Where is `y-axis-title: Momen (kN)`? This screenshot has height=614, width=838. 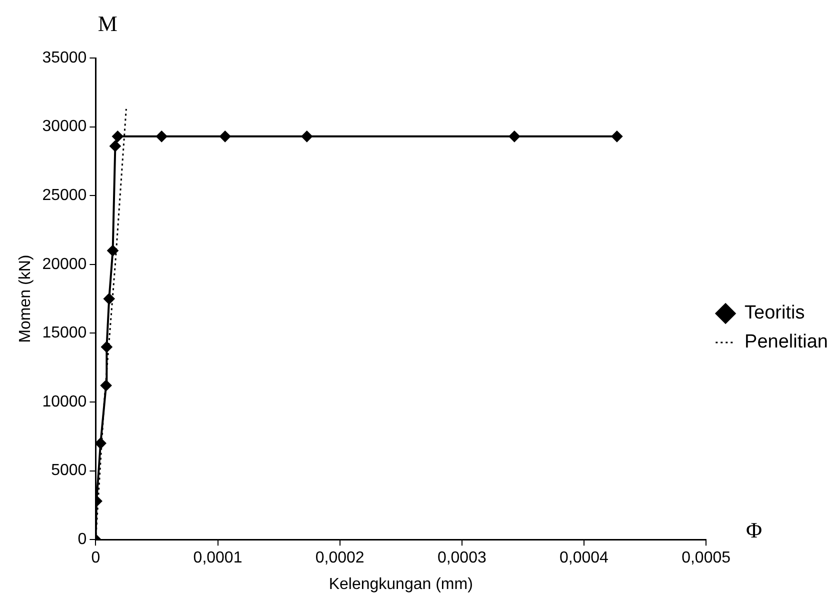 y-axis-title: Momen (kN) is located at coordinates (25, 298).